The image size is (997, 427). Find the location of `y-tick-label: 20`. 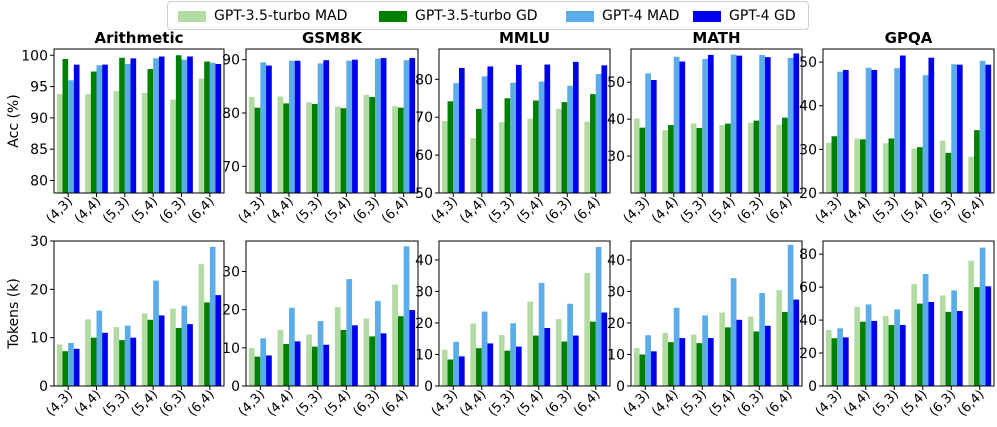

y-tick-label: 20 is located at coordinates (808, 354).